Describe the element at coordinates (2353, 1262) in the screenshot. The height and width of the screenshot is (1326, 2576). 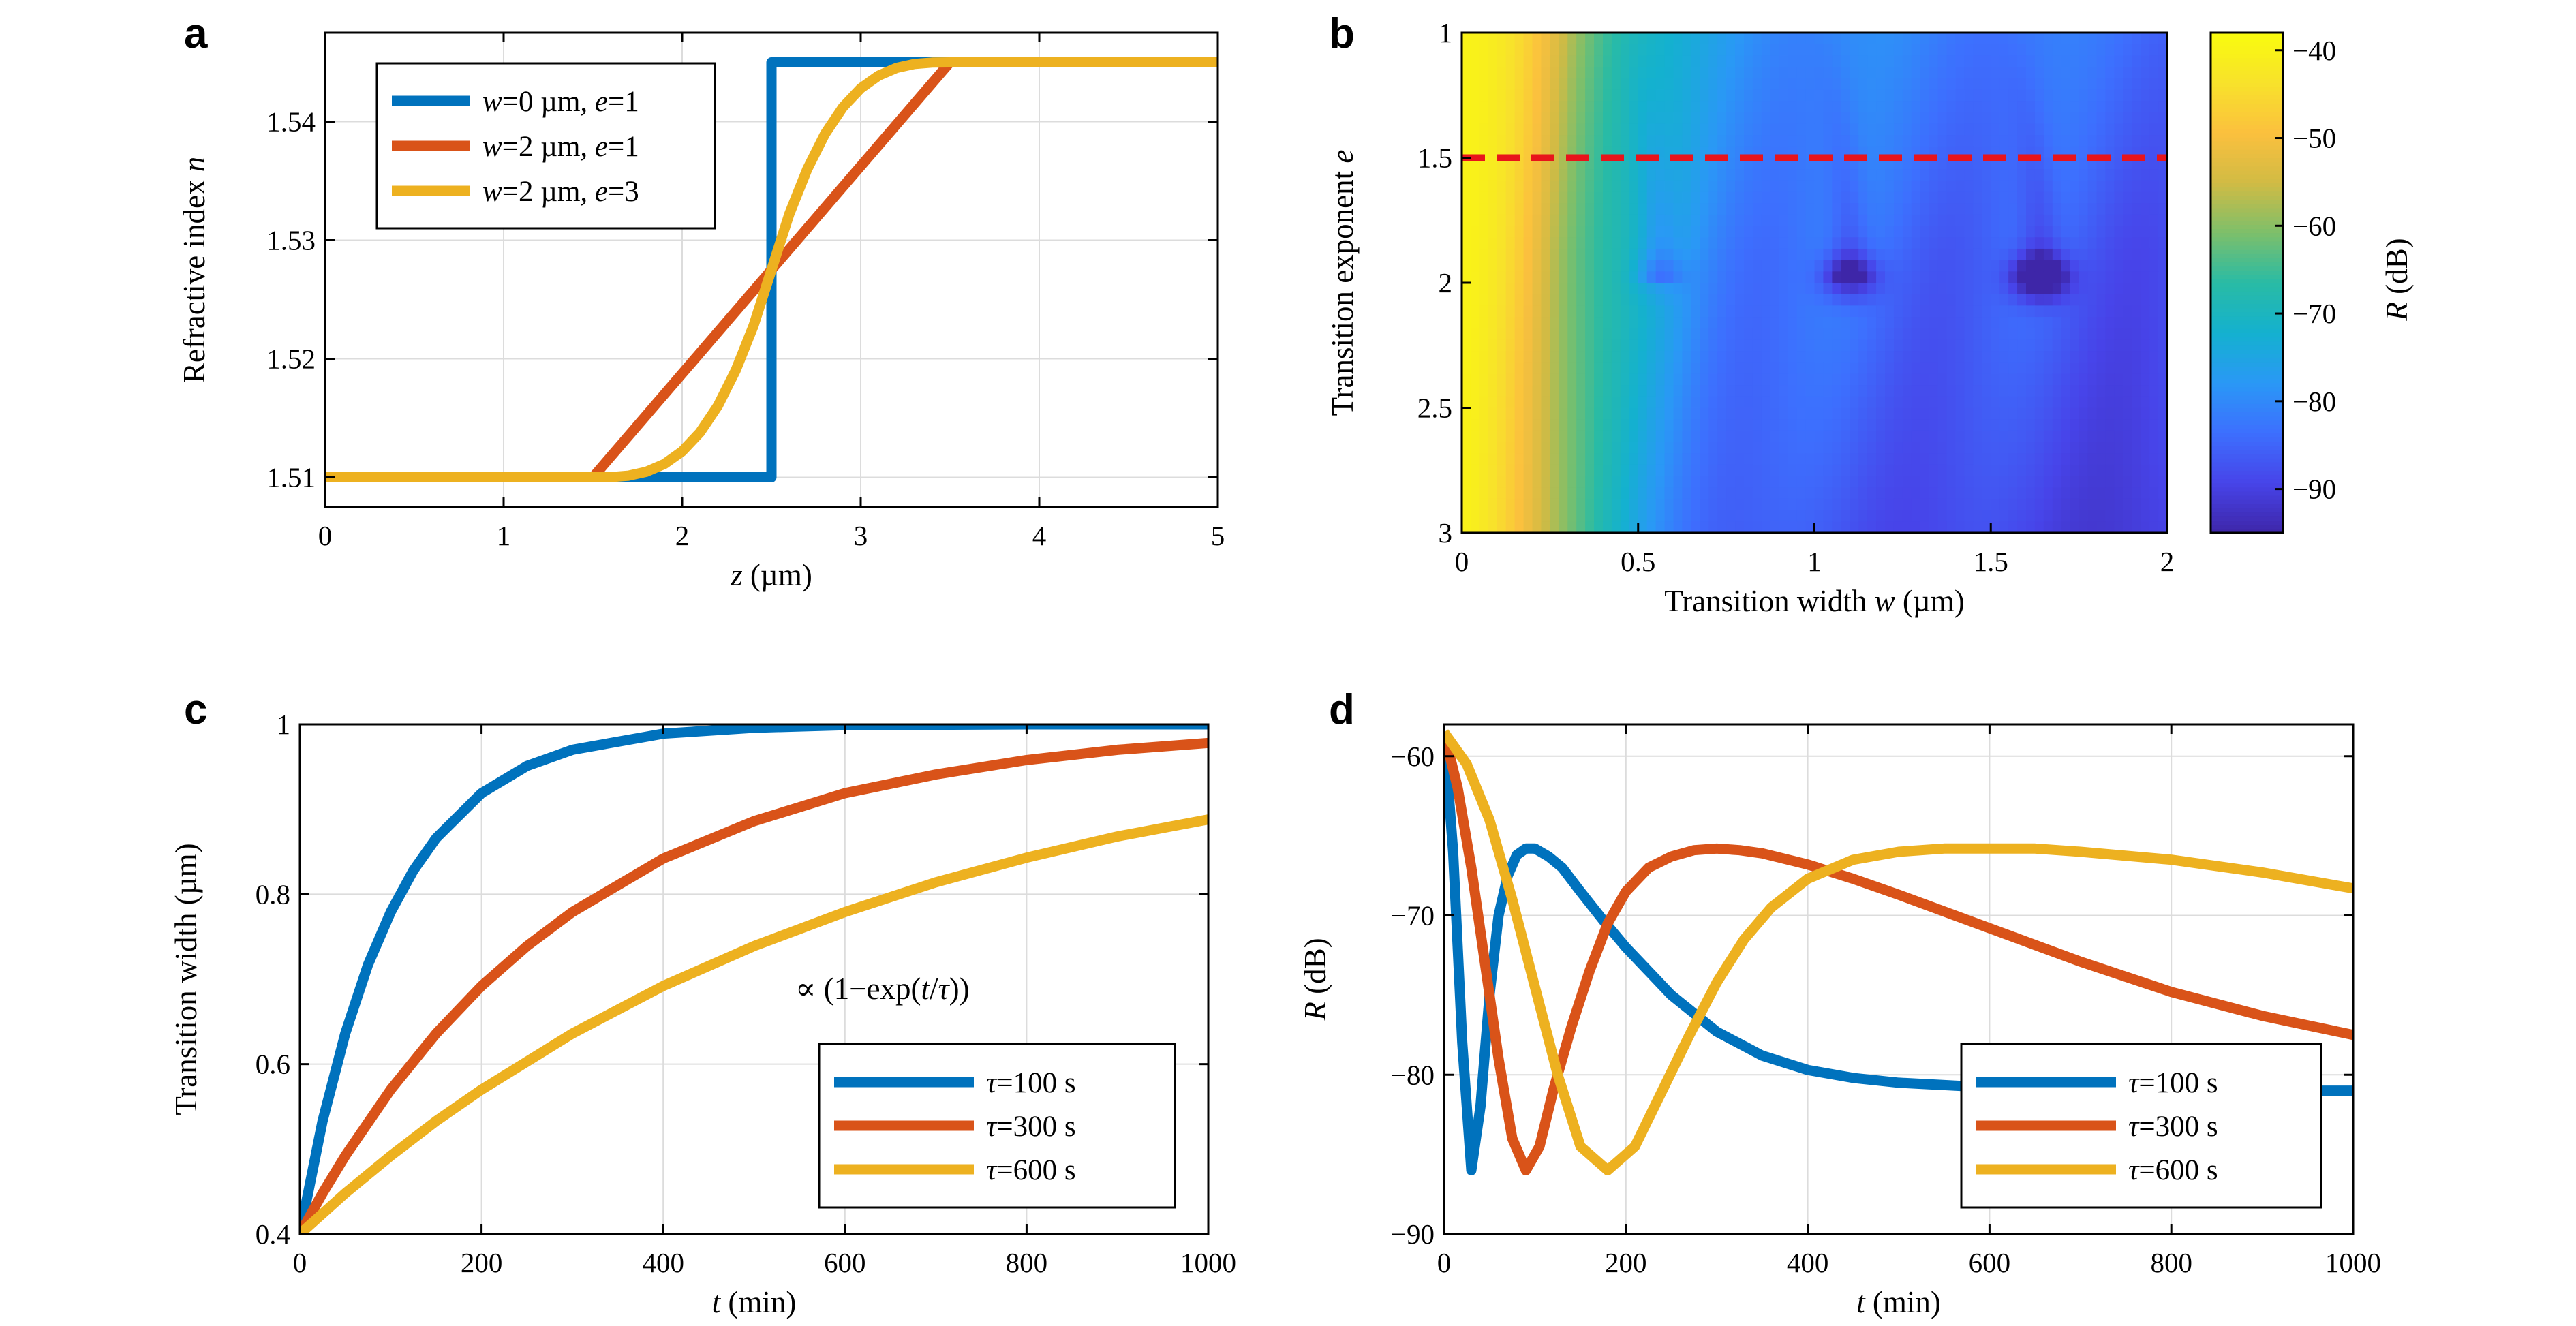
I see `x-tick-label: 1000` at that location.